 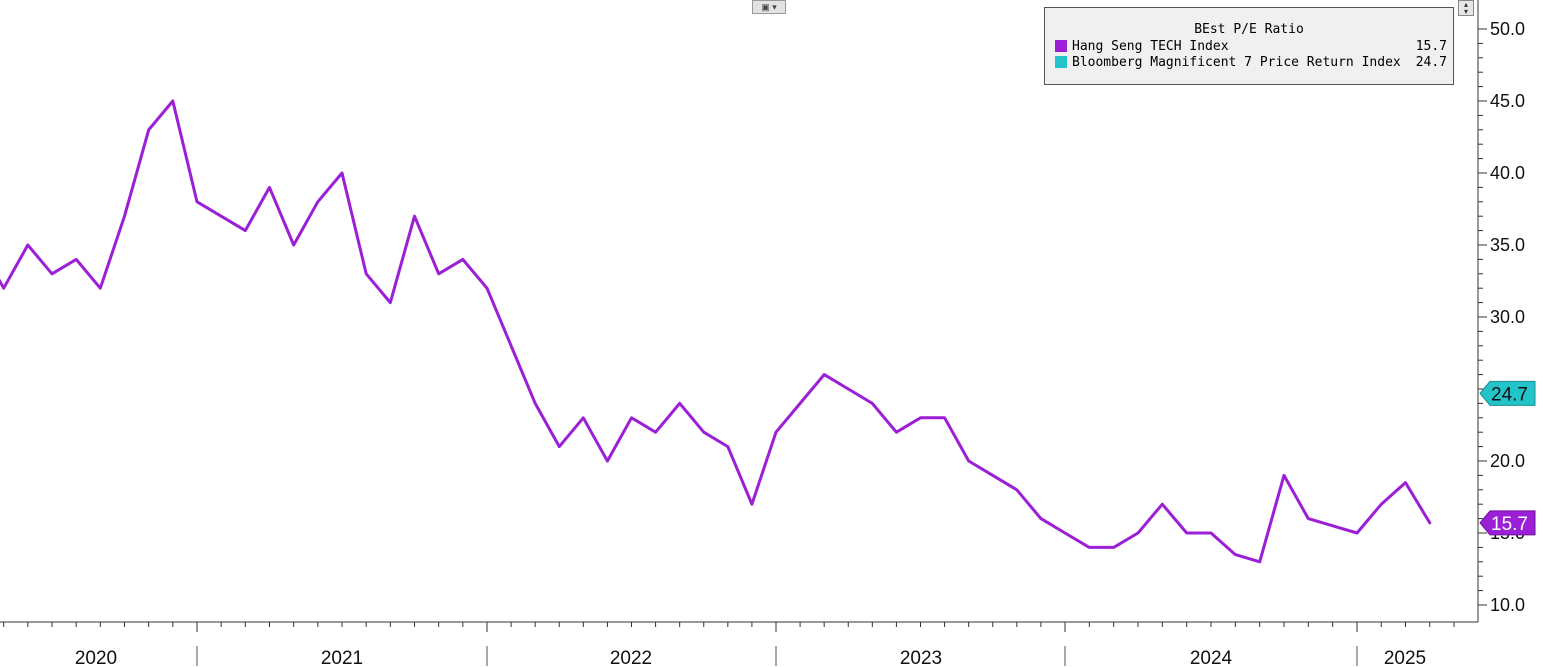 I want to click on chart-menu-button: ▣ ▾, so click(x=769, y=7).